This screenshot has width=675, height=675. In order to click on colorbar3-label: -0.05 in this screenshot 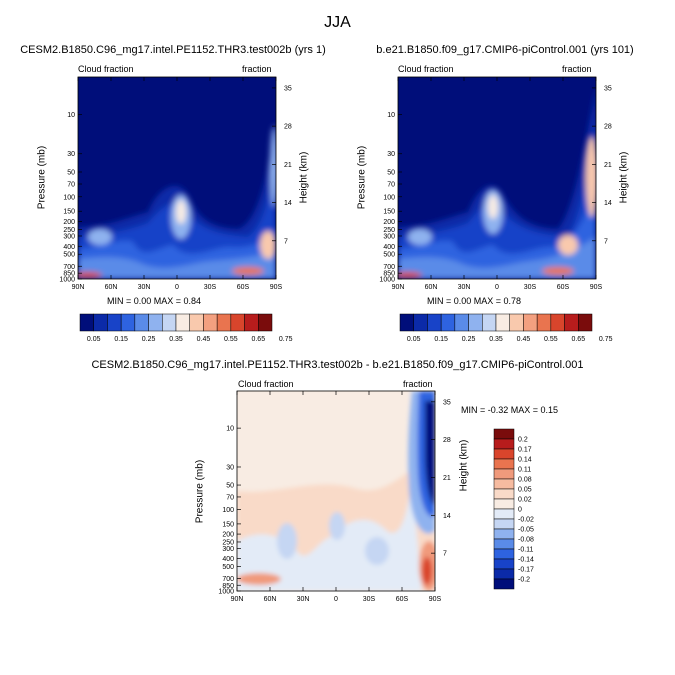, I will do `click(526, 530)`.